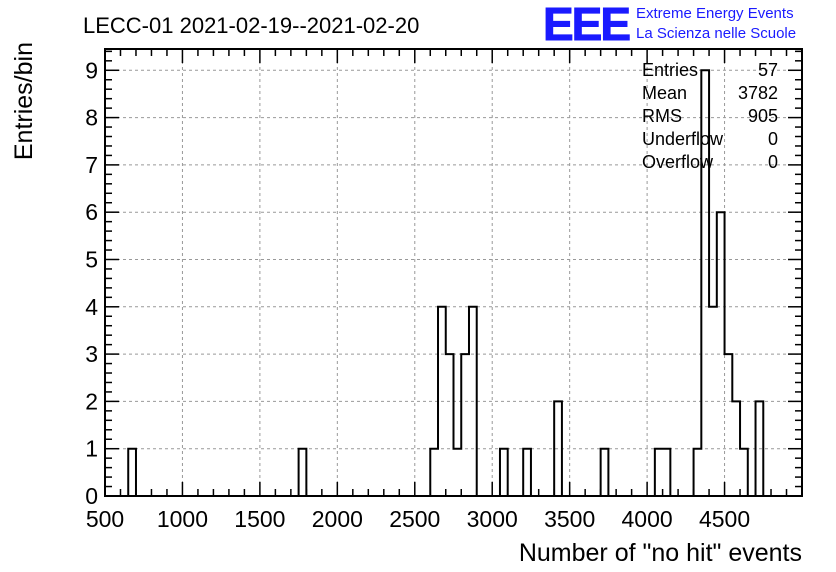 This screenshot has width=836, height=572. What do you see at coordinates (586, 25) in the screenshot?
I see `eee-logo-text: EEE` at bounding box center [586, 25].